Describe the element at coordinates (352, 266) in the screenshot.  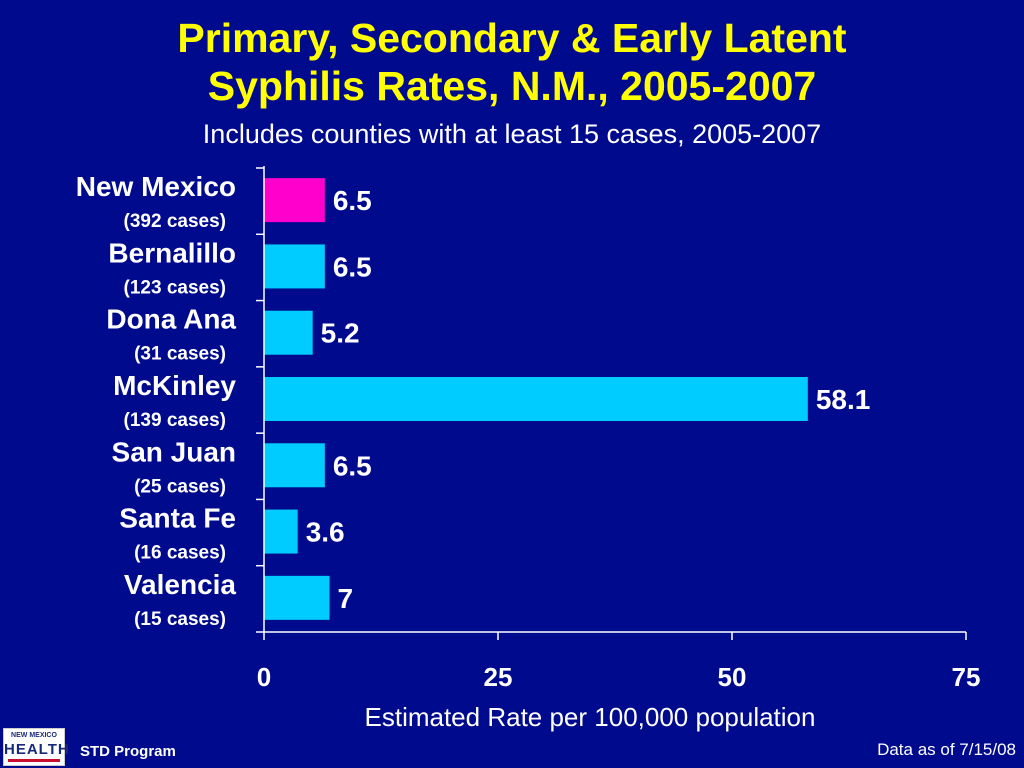
I see `value-label-1: 6.5` at that location.